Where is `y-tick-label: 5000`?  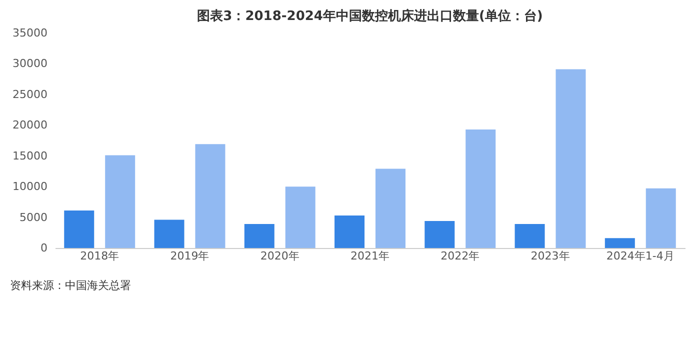 y-tick-label: 5000 is located at coordinates (34, 217).